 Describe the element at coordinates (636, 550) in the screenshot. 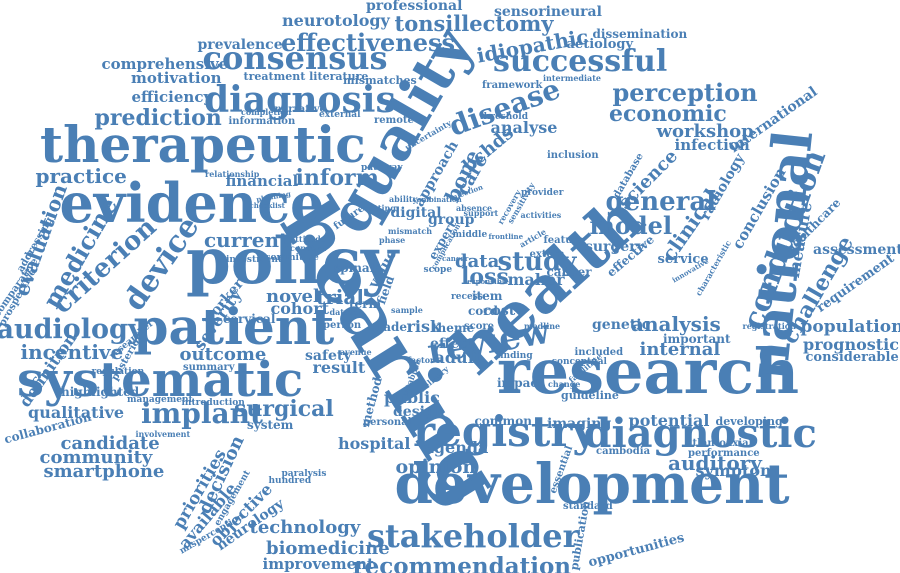

I see `word-opportunities: opportunities` at that location.